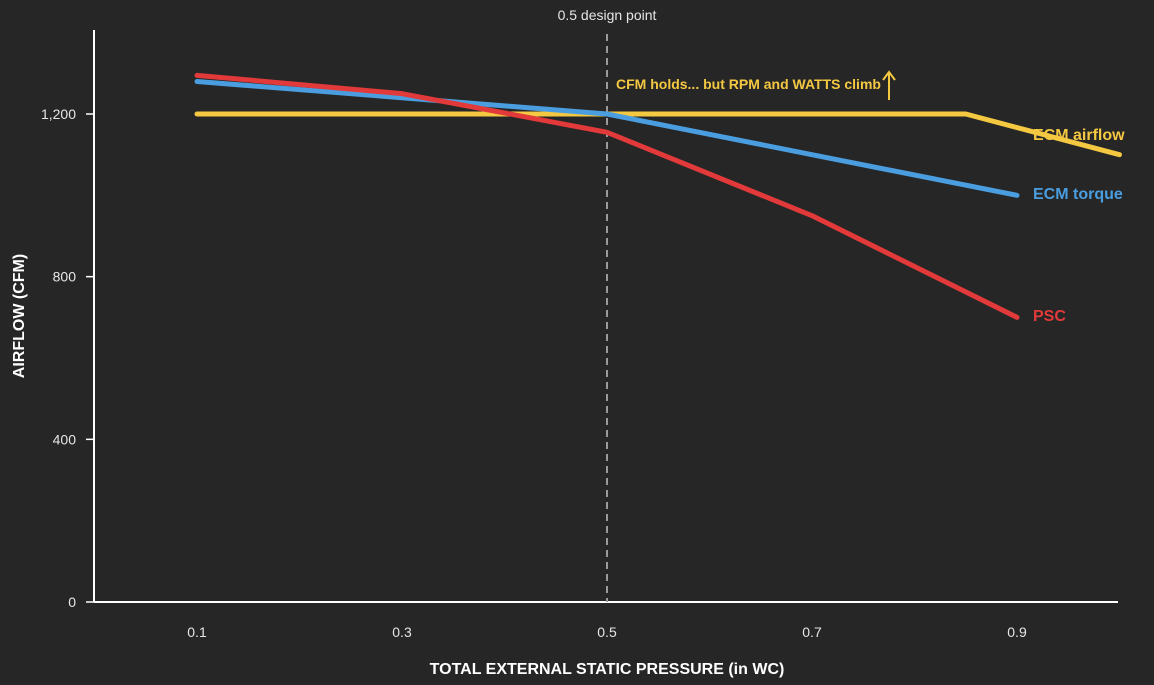 The image size is (1154, 685). I want to click on series-label: ECM torque, so click(1078, 194).